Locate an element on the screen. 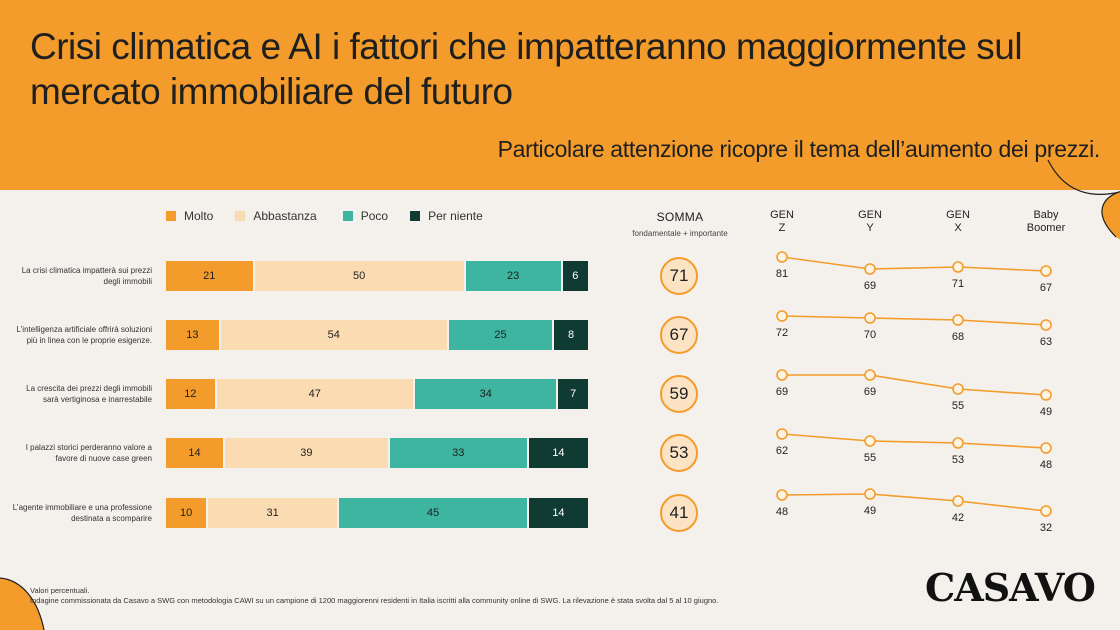 This screenshot has height=630, width=1120. stacked-bar: 10 31 45 14 is located at coordinates (377, 513).